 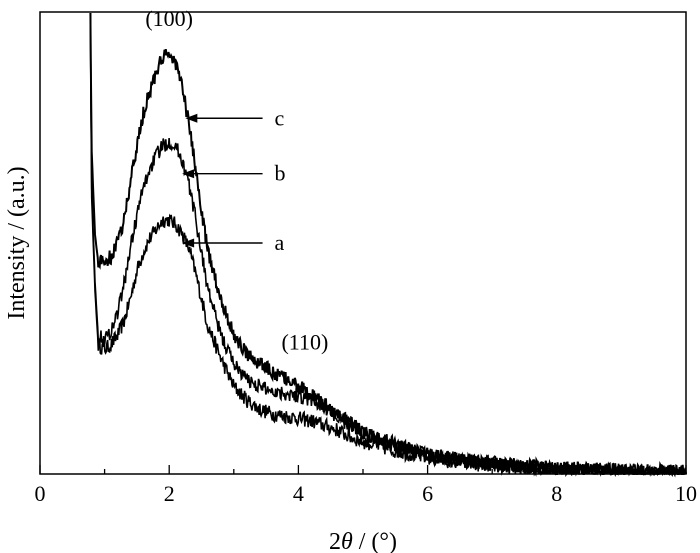 I want to click on x-tick-label: 8, so click(x=556, y=493).